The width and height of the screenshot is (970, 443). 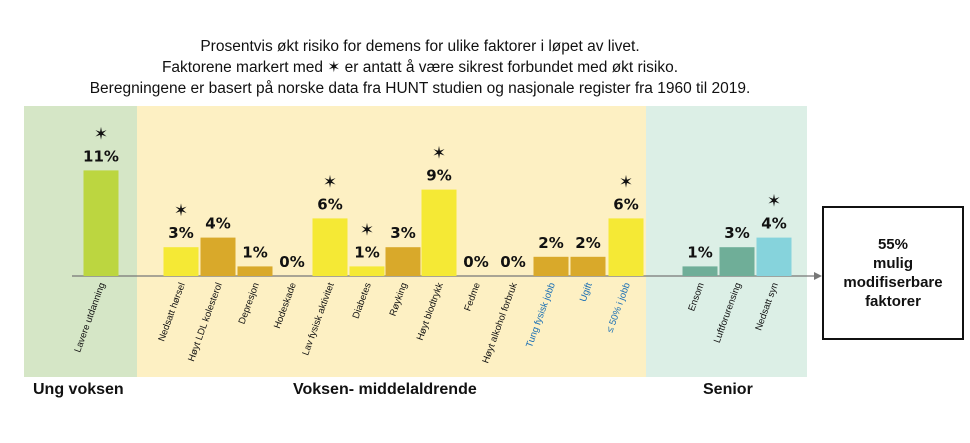 I want to click on group-label-ung-voksen: Ung voksen, so click(x=78, y=389).